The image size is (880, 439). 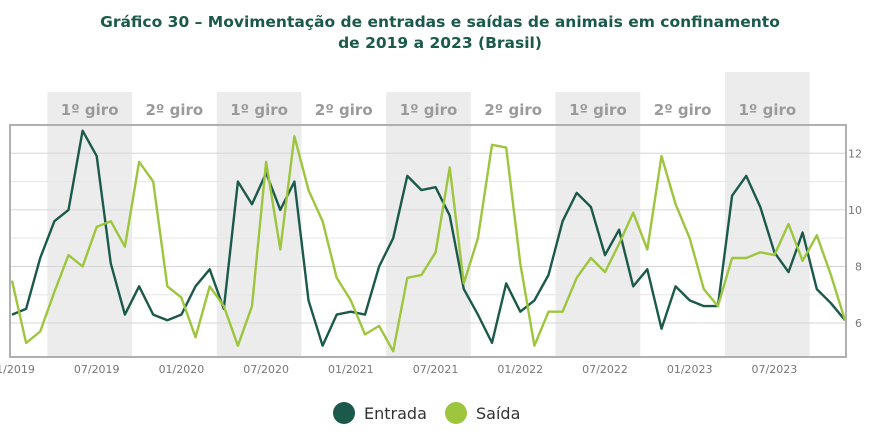 I want to click on x-tick-label: 07/2019, so click(x=97, y=369).